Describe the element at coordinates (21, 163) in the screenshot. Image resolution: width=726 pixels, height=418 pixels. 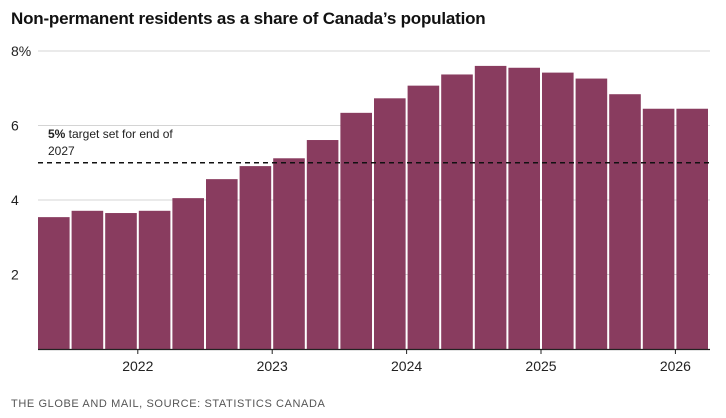
I see `y-tick-labels: 2 4 6 8%` at that location.